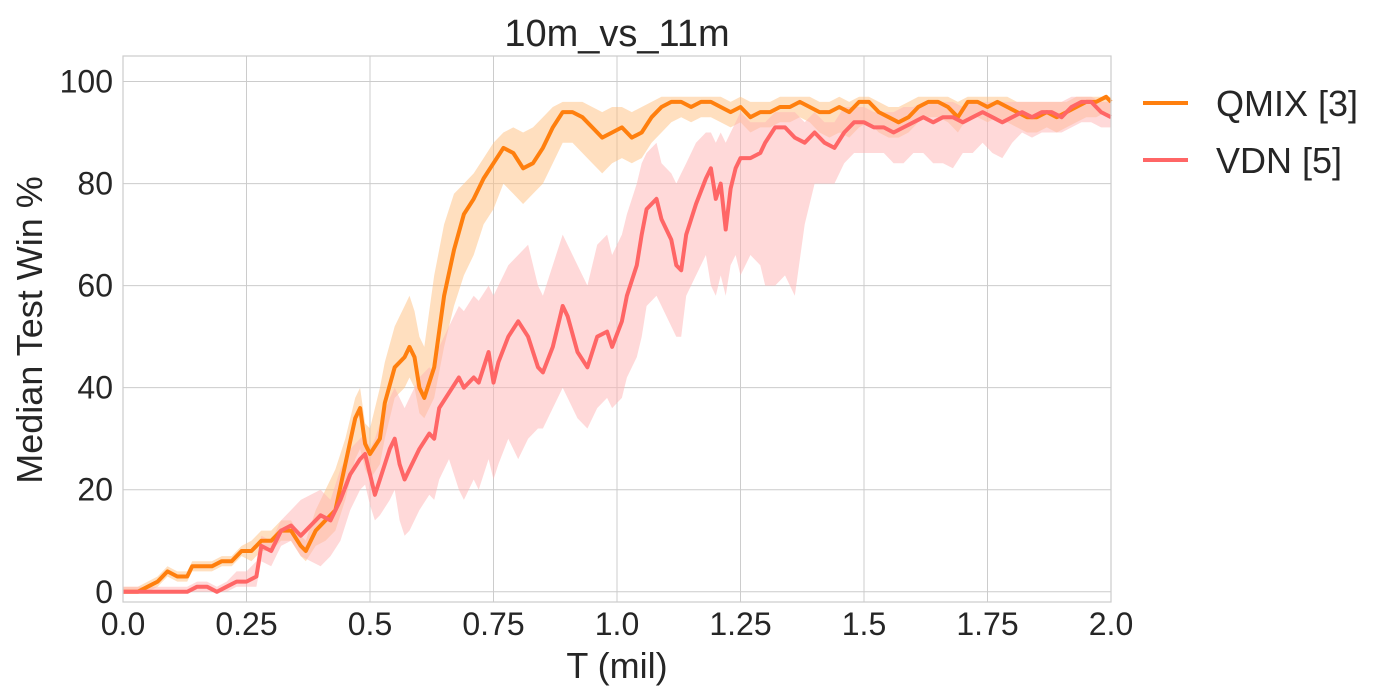 The image size is (1400, 700). What do you see at coordinates (1111, 624) in the screenshot?
I see `x-tick-label: 2.0` at bounding box center [1111, 624].